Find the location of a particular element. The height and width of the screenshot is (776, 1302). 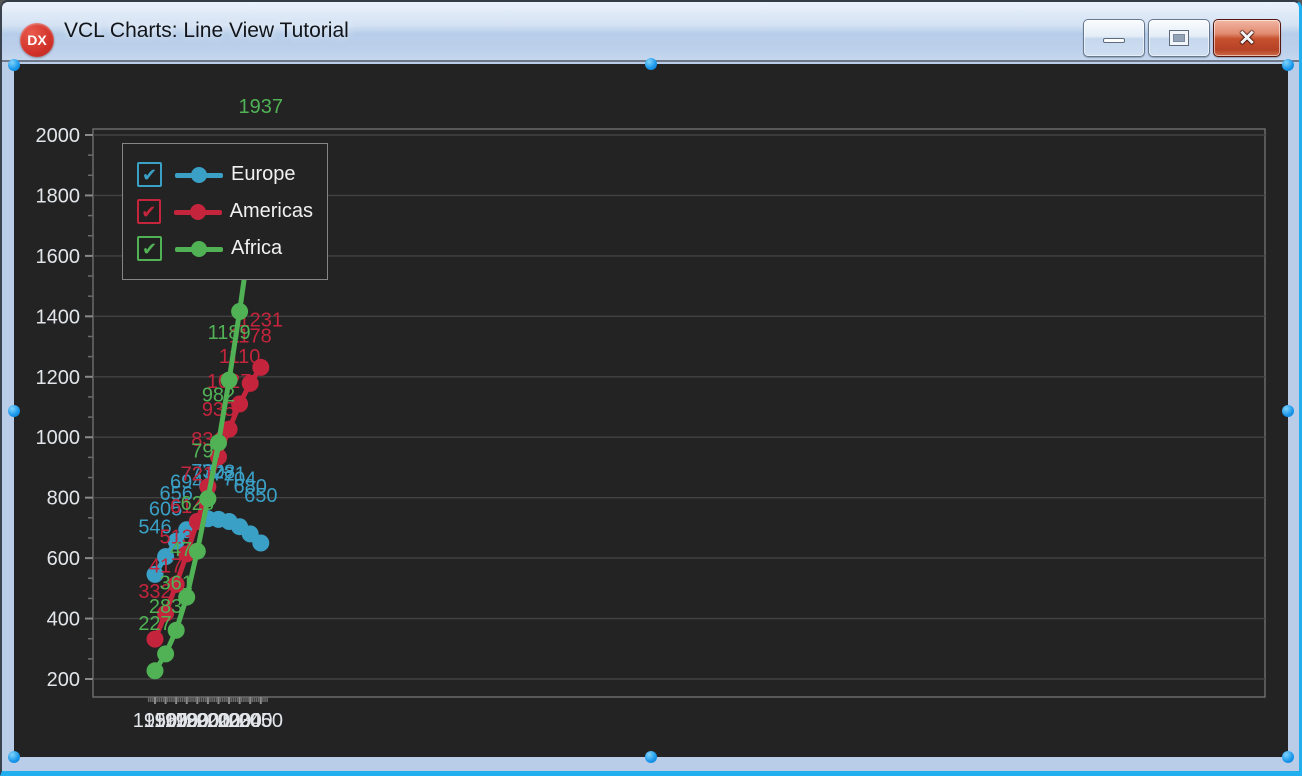

minimize-button is located at coordinates (1114, 38).